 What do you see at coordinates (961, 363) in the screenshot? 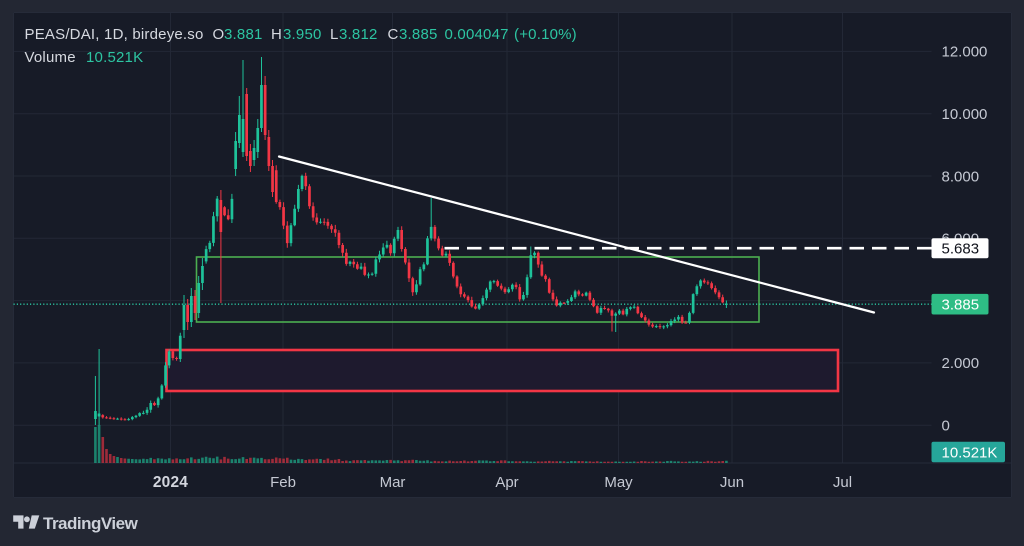
I see `svg-text: 2.000` at bounding box center [961, 363].